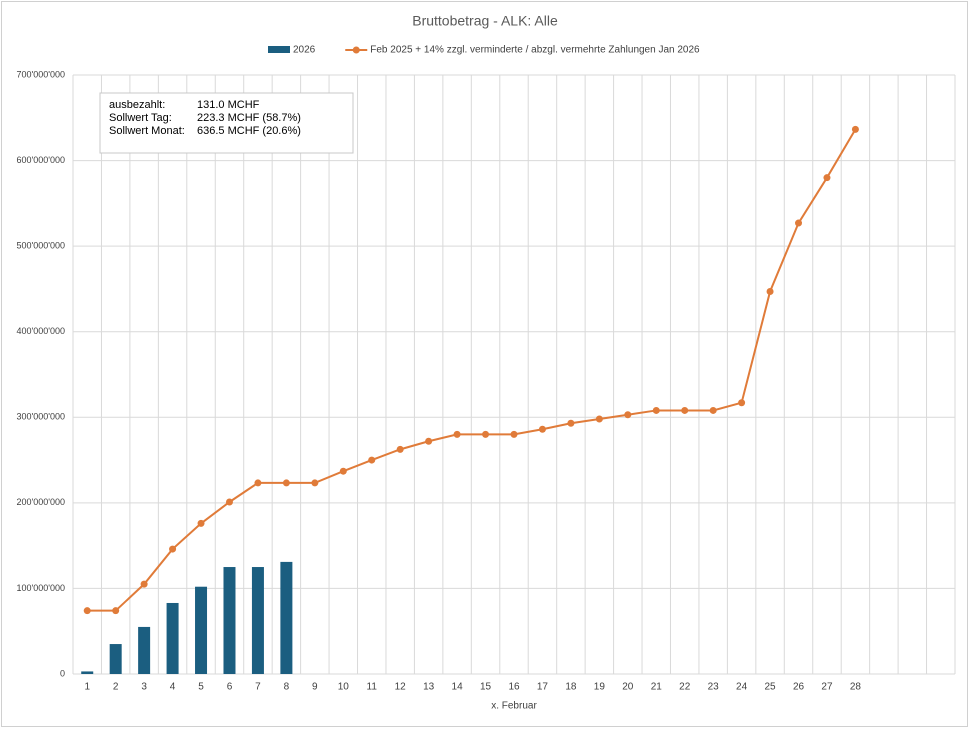 This screenshot has width=970, height=729. Describe the element at coordinates (571, 687) in the screenshot. I see `x-tick-label: 18` at that location.